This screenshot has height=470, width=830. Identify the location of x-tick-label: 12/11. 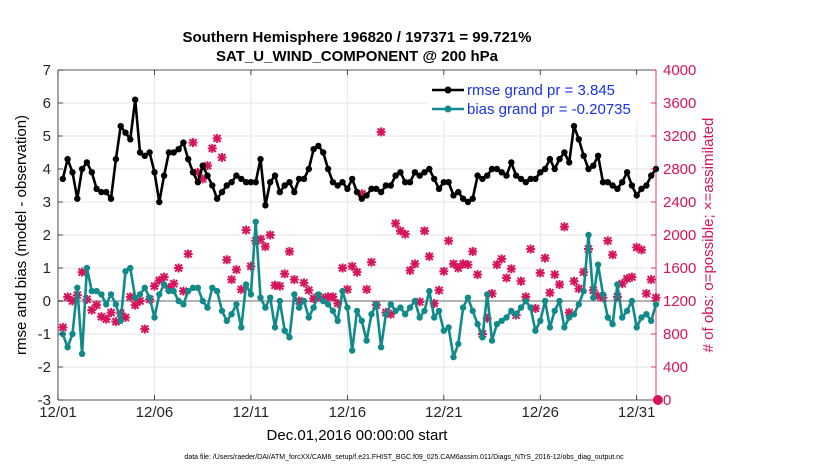
(251, 412).